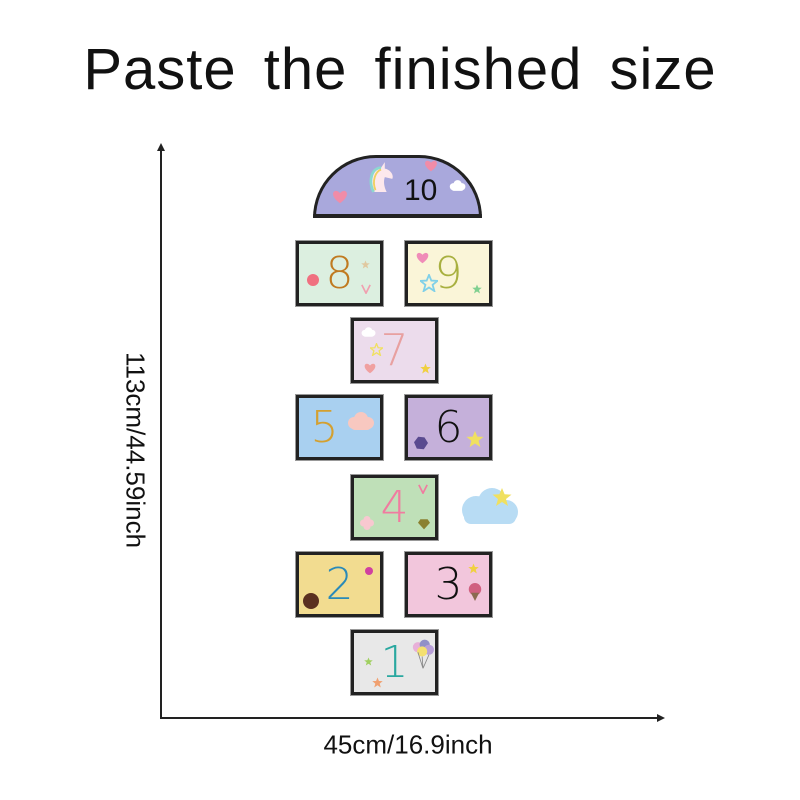  Describe the element at coordinates (410, 718) in the screenshot. I see `width-axis-line` at that location.